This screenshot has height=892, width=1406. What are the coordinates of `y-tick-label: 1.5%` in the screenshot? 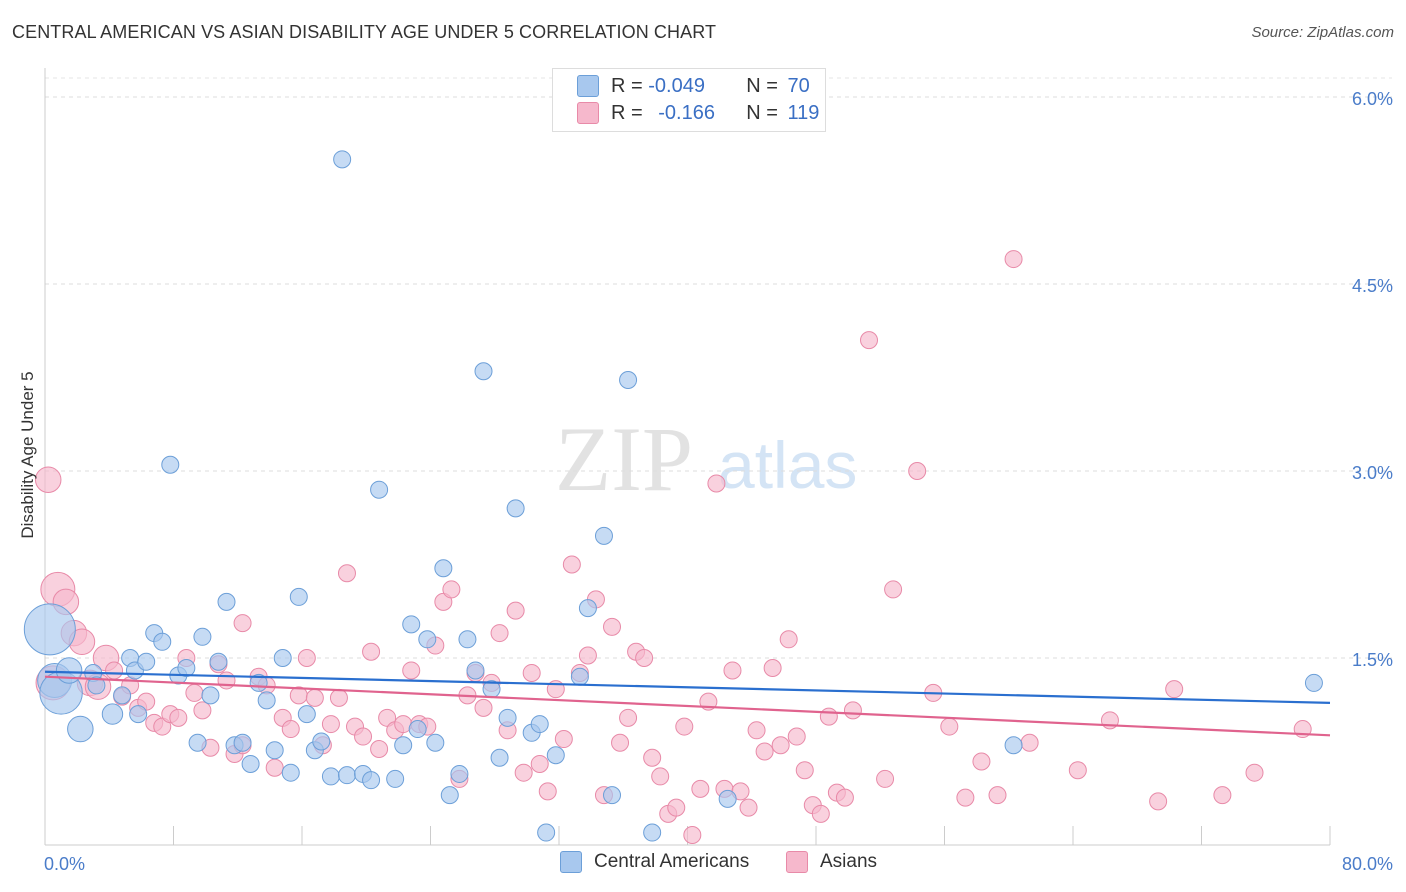 It's located at (1372, 660).